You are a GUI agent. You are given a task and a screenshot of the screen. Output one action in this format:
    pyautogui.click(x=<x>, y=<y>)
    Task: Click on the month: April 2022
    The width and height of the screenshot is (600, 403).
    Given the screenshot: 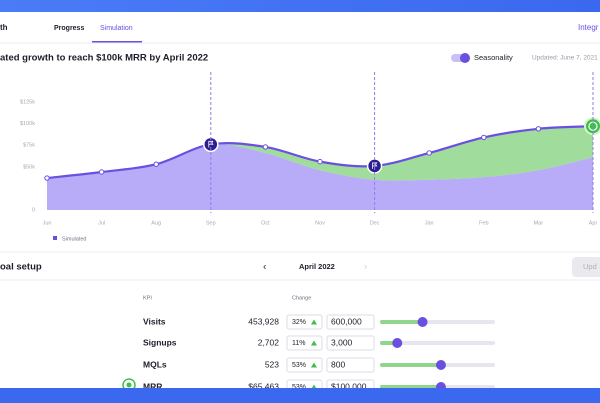 What is the action you would take?
    pyautogui.click(x=317, y=266)
    